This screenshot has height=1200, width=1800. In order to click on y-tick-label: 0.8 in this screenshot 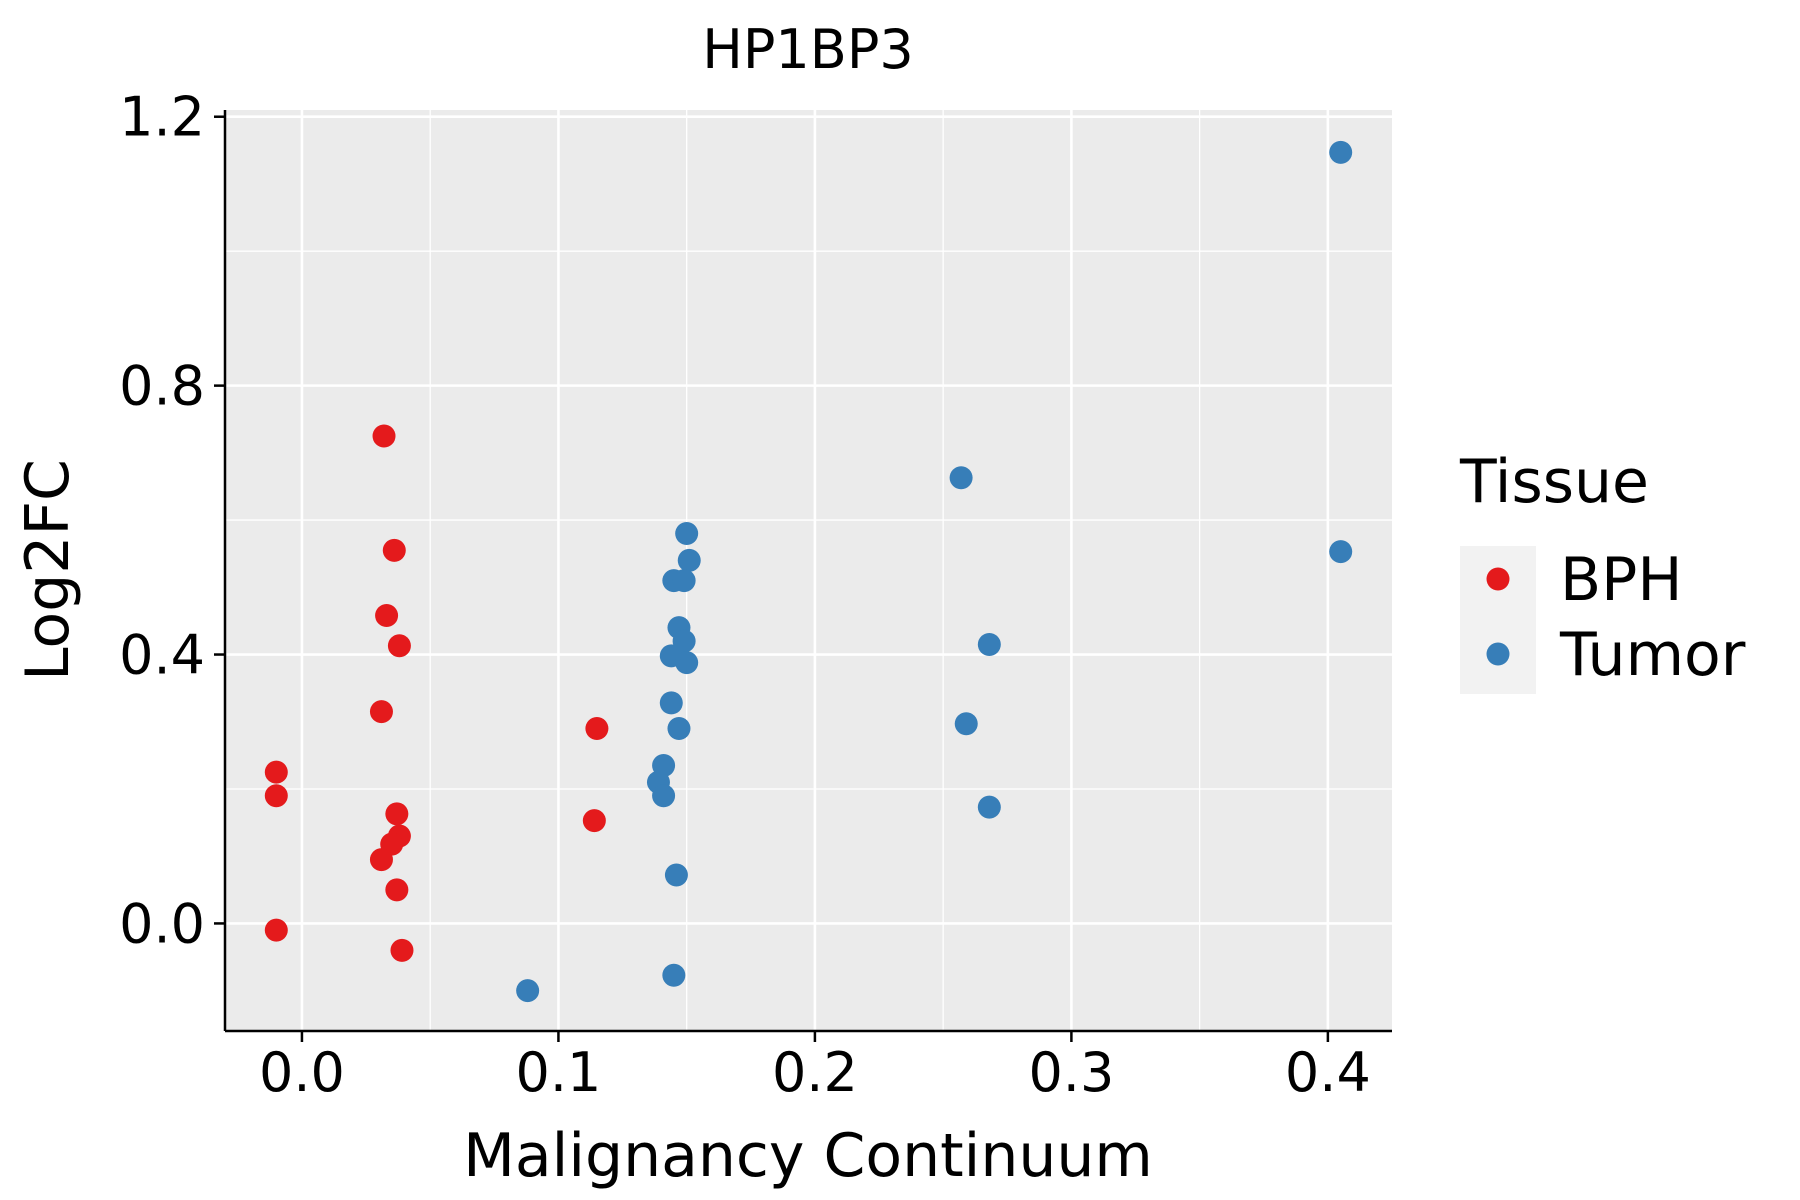, I will do `click(162, 386)`.